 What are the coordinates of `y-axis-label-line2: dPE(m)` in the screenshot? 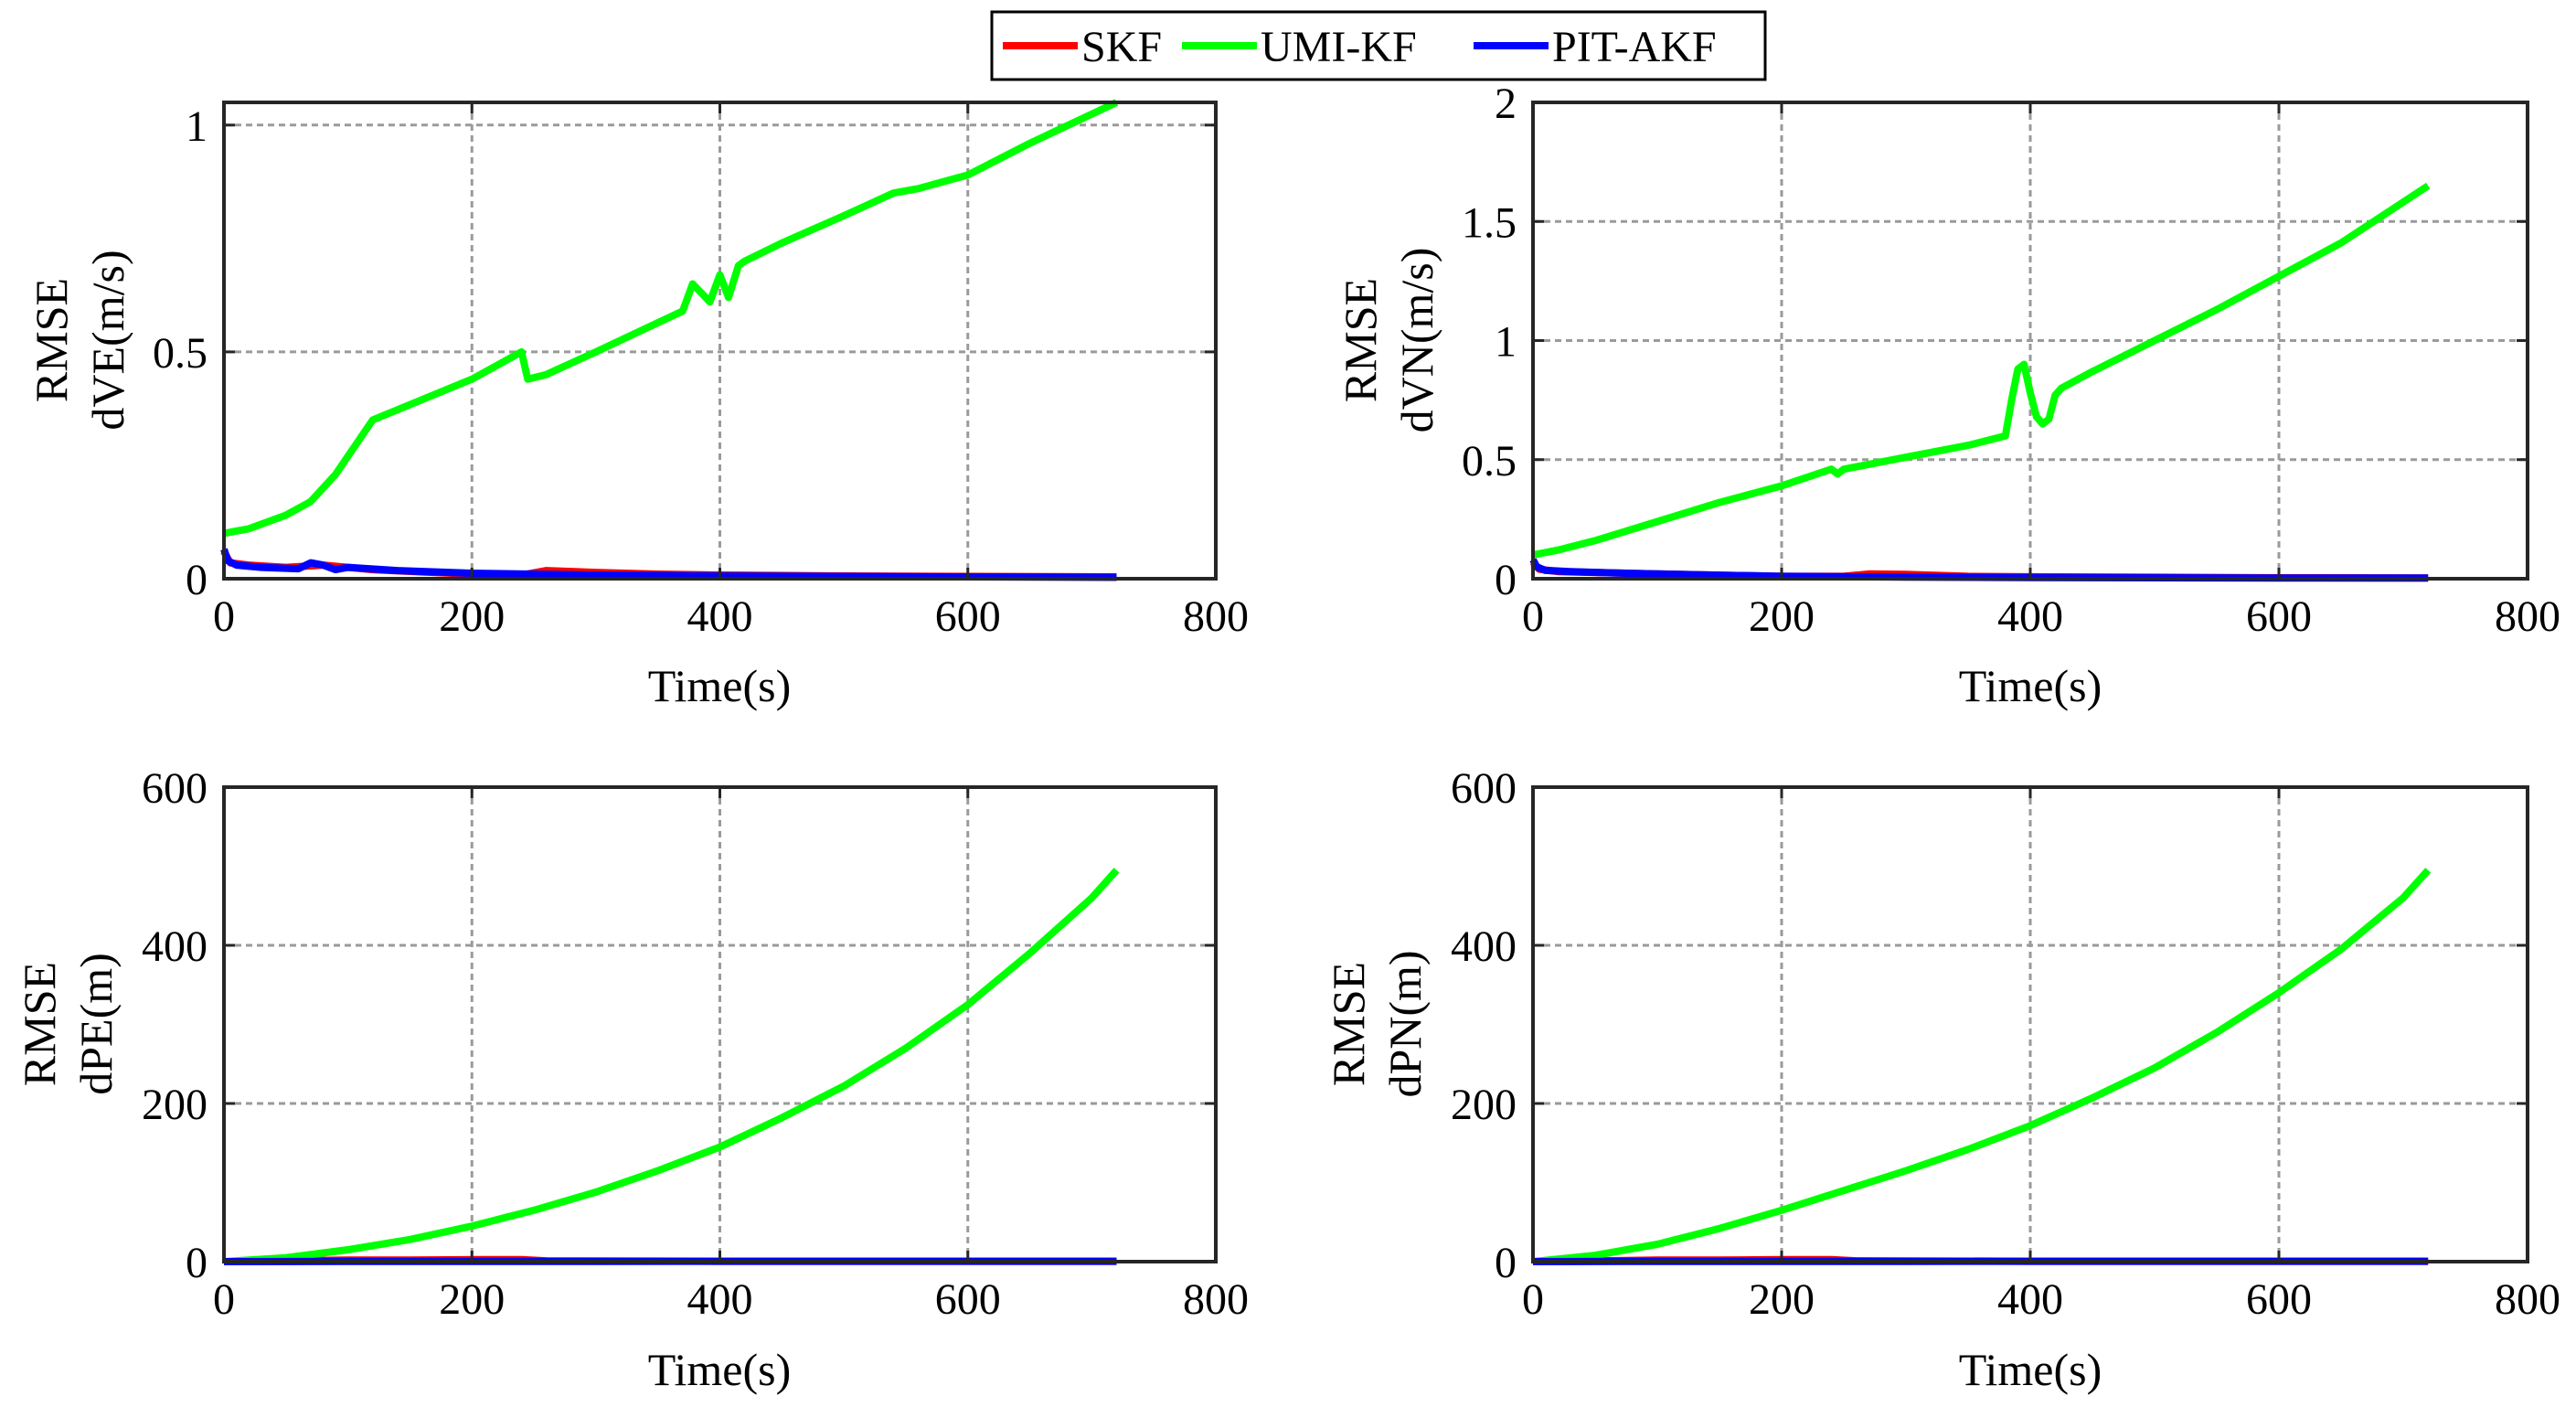 It's located at (96, 1024).